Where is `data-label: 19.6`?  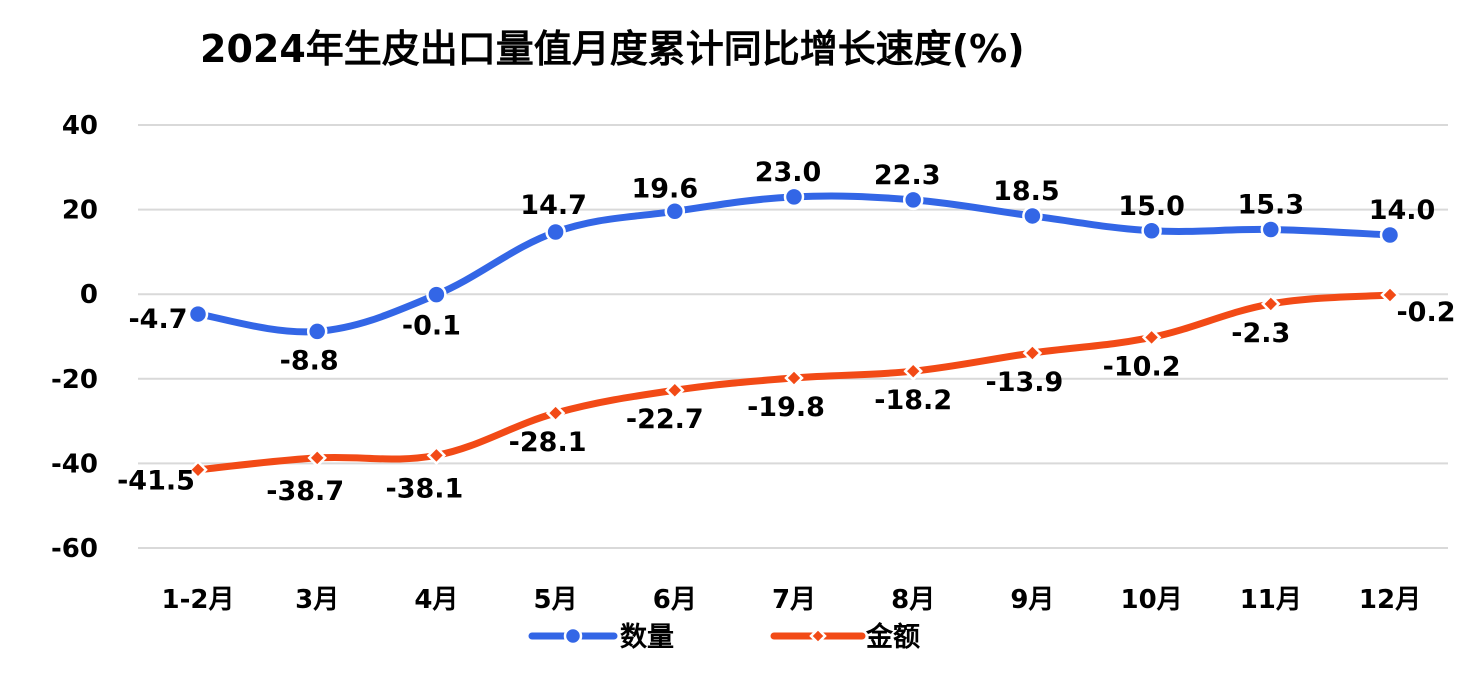
data-label: 19.6 is located at coordinates (664, 188).